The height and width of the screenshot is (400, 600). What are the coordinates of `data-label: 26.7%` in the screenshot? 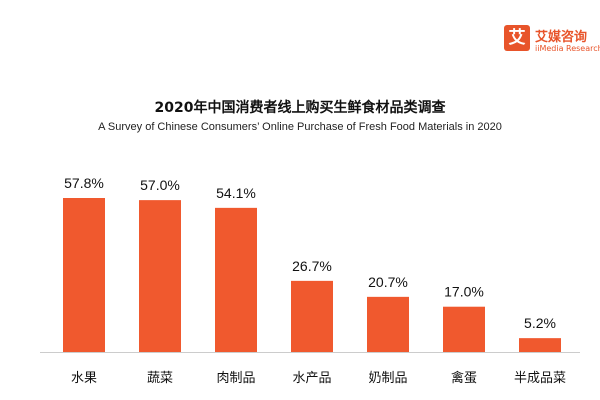 It's located at (312, 266).